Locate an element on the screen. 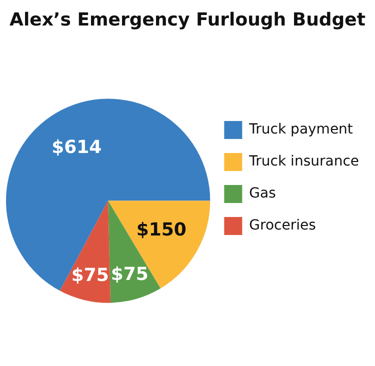 The width and height of the screenshot is (375, 366). legend-label: Groceries is located at coordinates (282, 226).